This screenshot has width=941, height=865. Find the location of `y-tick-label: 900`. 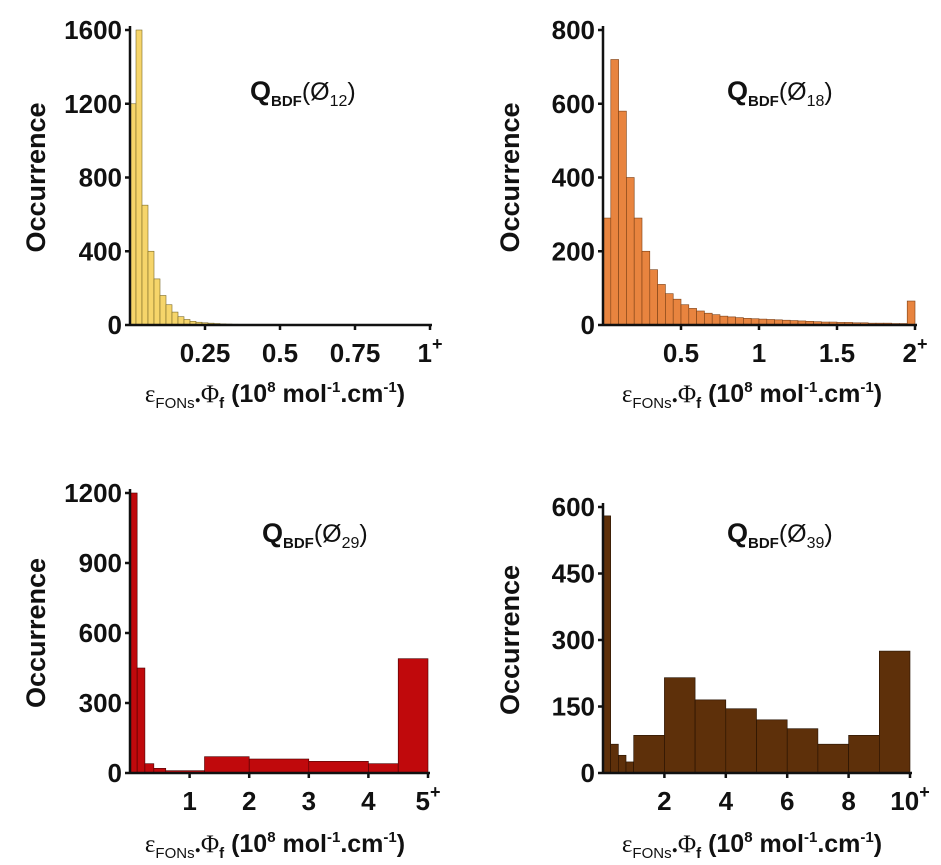

y-tick-label: 900 is located at coordinates (100, 563).